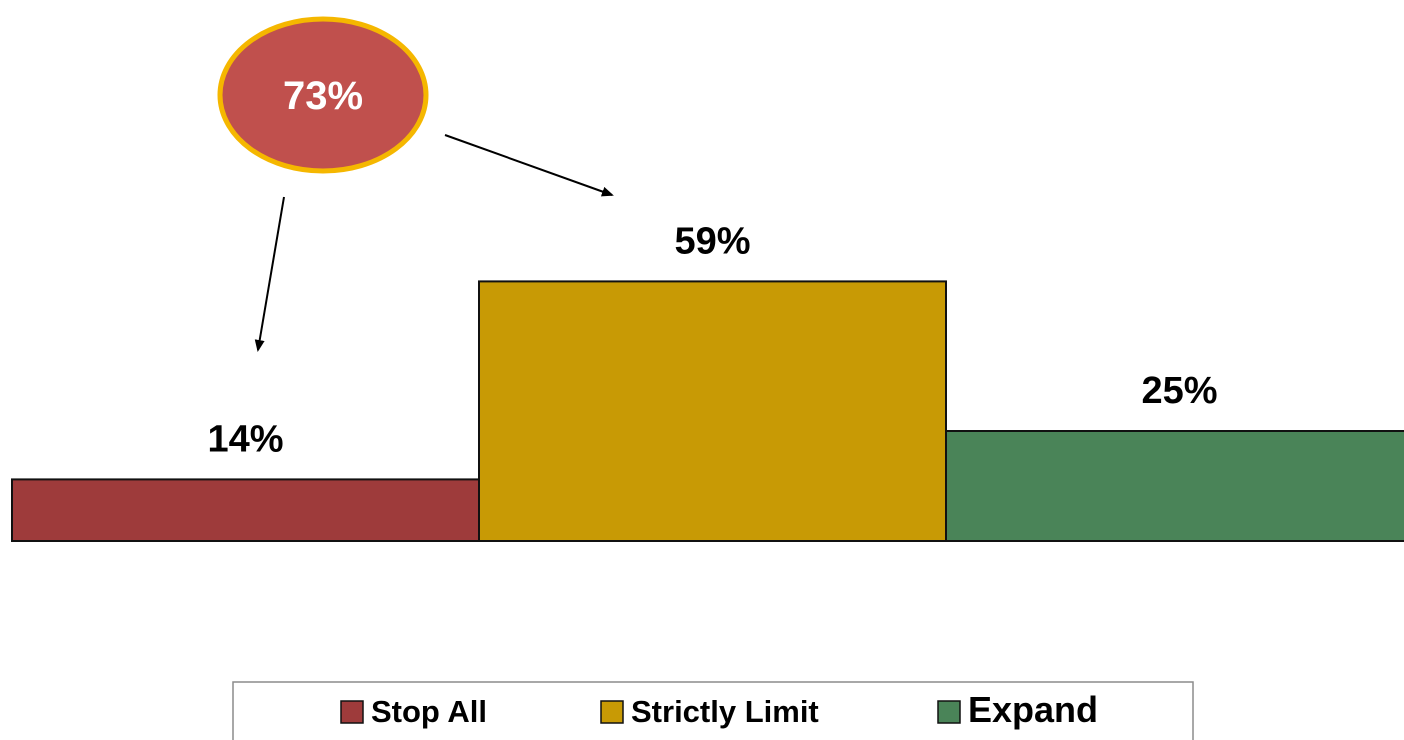  I want to click on data-label-strictly-limit: 59%, so click(712, 241).